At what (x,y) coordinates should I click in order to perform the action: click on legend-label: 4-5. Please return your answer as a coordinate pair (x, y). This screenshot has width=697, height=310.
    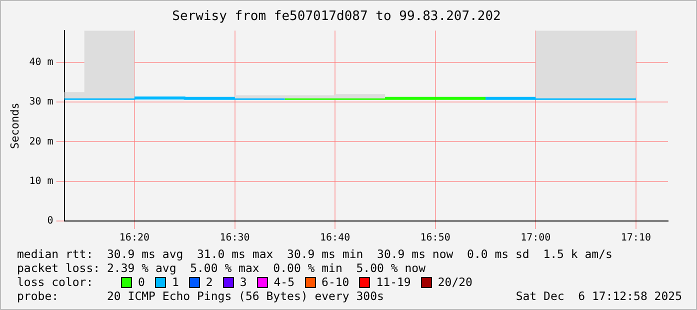
    Looking at the image, I should click on (284, 282).